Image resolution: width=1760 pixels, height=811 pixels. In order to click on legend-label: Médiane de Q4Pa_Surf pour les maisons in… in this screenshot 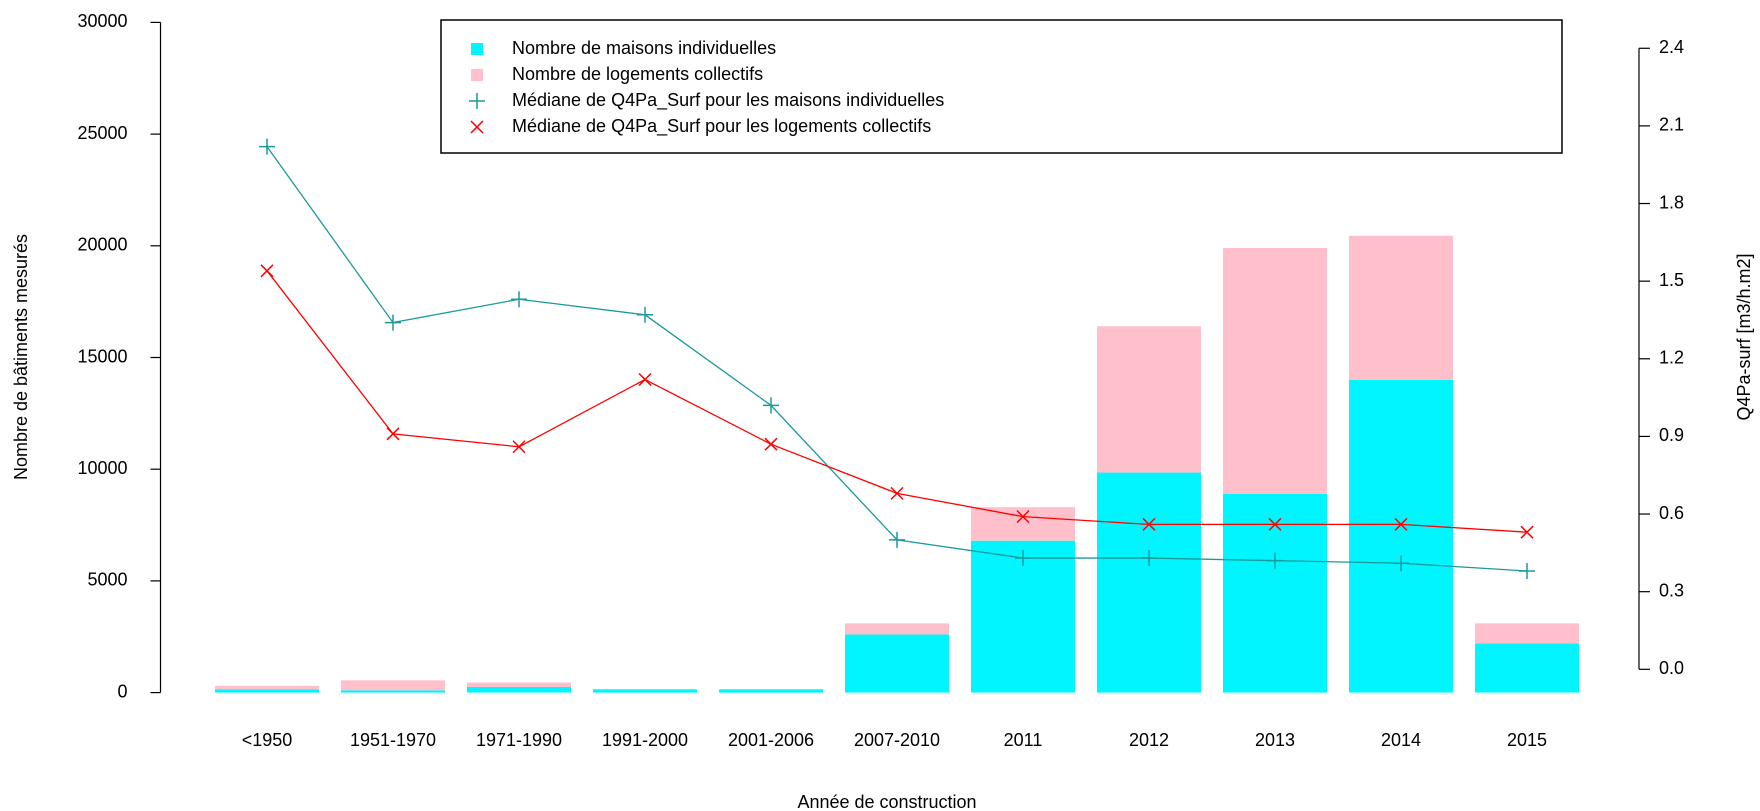, I will do `click(728, 100)`.